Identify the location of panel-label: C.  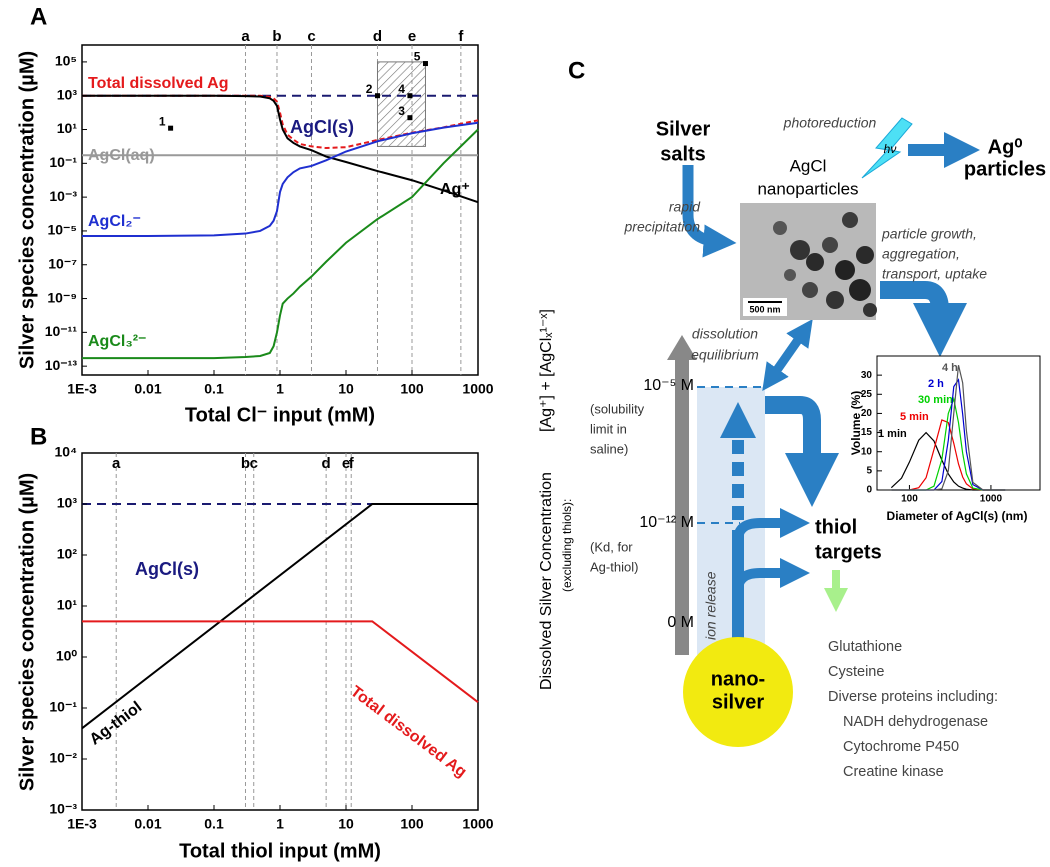
(576, 70).